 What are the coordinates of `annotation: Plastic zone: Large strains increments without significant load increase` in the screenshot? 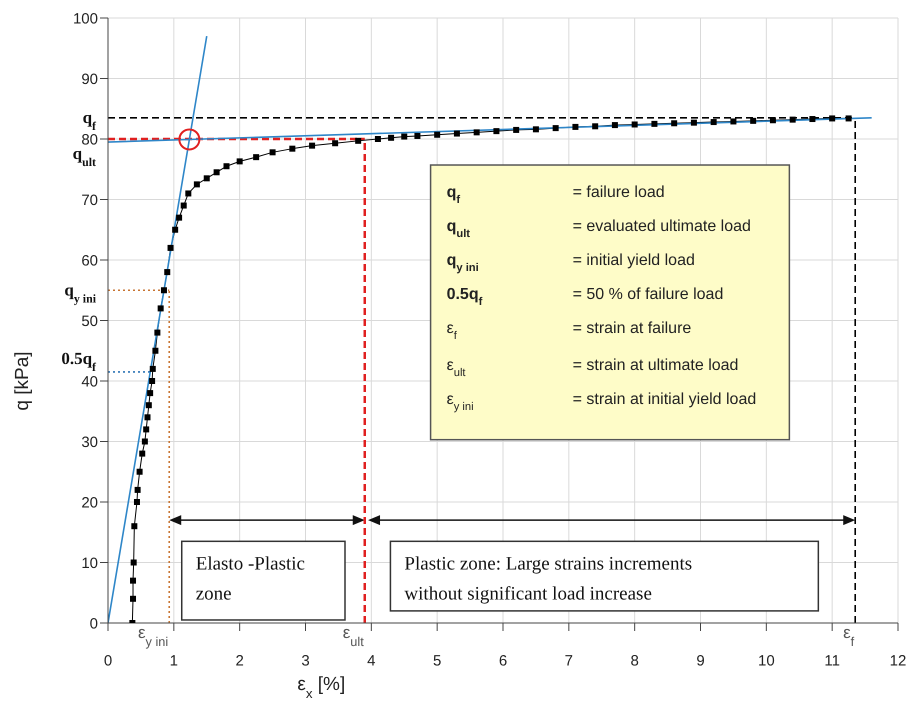 It's located at (548, 578).